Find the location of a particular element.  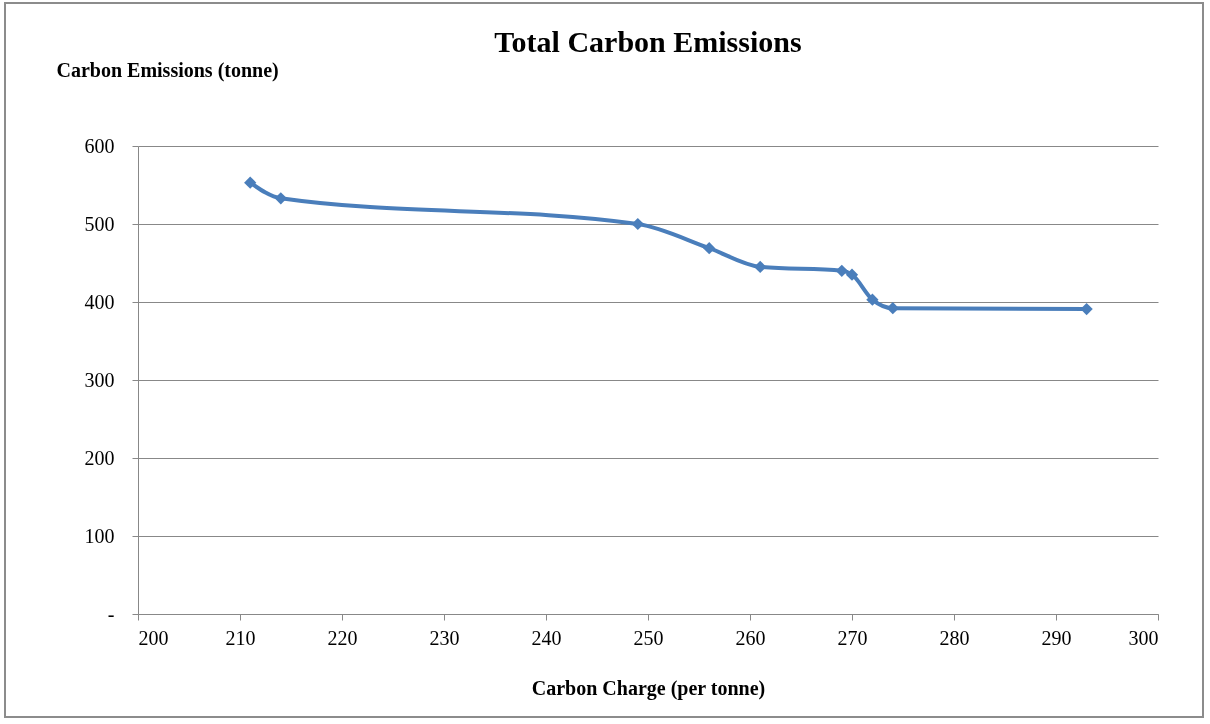

x-tick-label: 240 is located at coordinates (546, 637).